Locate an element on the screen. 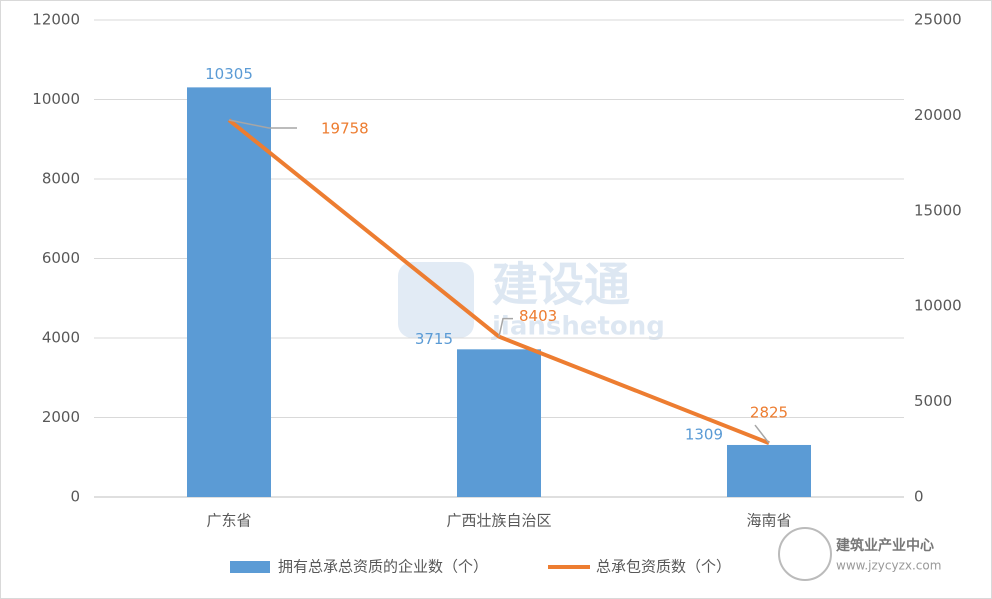 The width and height of the screenshot is (992, 599). x-tick-label: 广西壮族自治区 is located at coordinates (498, 521).